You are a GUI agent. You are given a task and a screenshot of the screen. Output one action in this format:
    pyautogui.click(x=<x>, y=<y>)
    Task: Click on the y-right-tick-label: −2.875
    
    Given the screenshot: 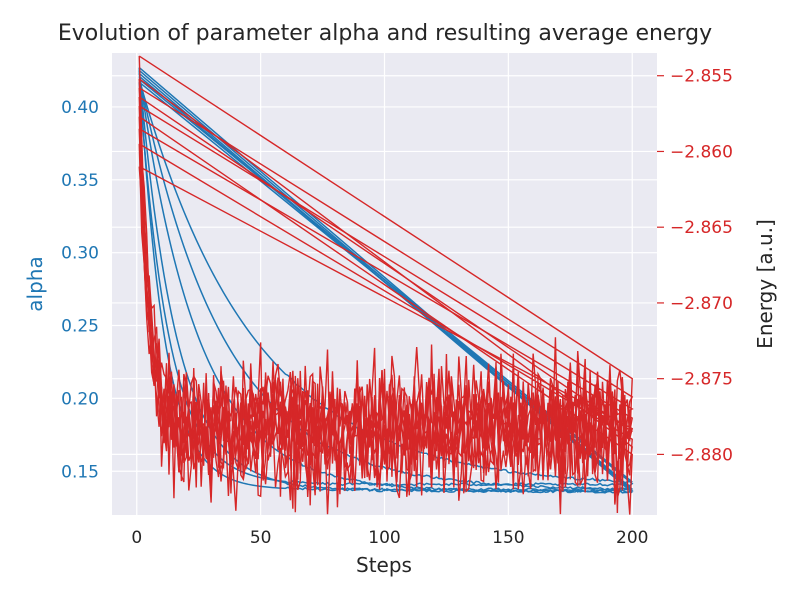 What is the action you would take?
    pyautogui.click(x=701, y=380)
    